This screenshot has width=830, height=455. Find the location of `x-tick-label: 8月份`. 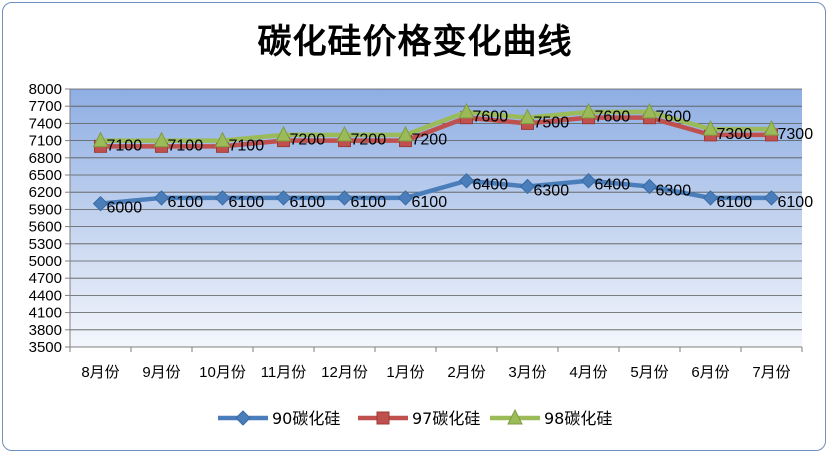

x-tick-label: 8月份 is located at coordinates (100, 372).